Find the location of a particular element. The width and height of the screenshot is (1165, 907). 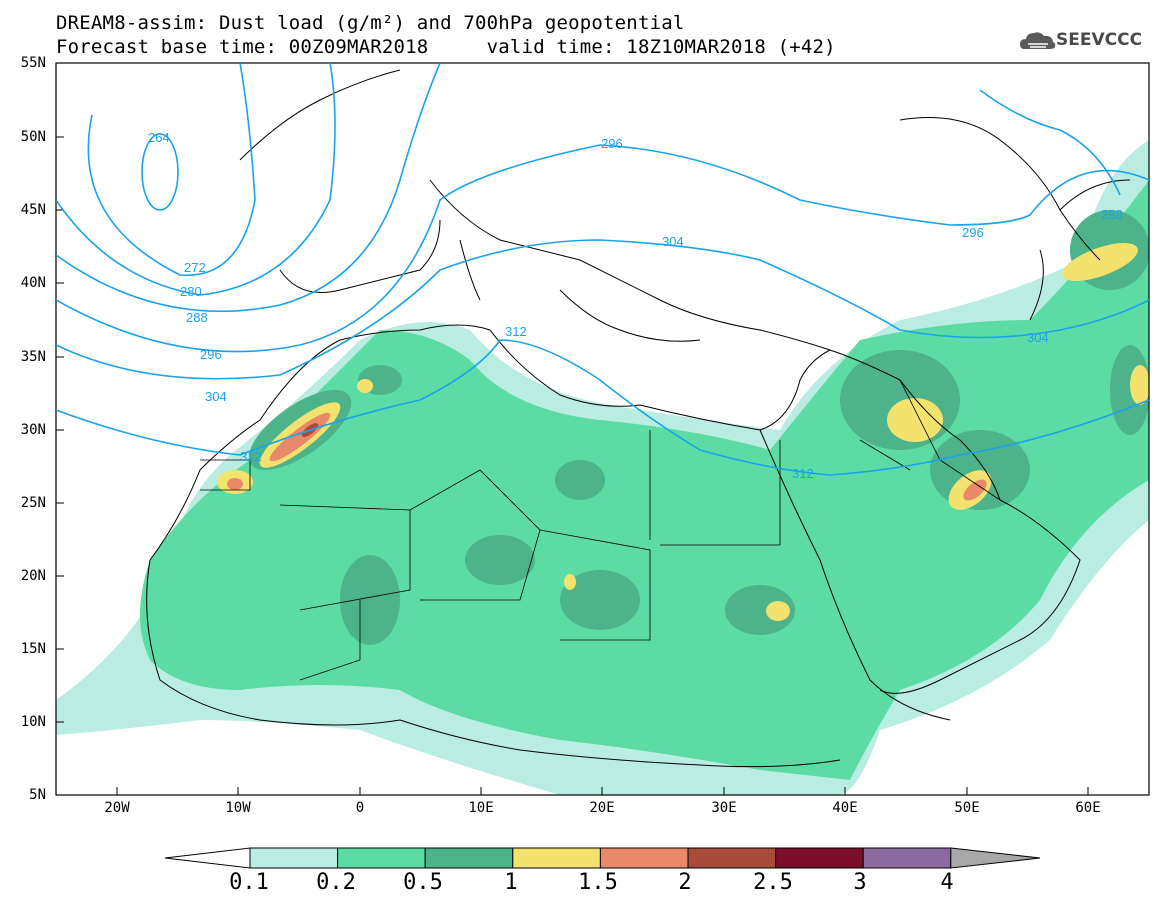

lat-label: 50N is located at coordinates (33, 137).